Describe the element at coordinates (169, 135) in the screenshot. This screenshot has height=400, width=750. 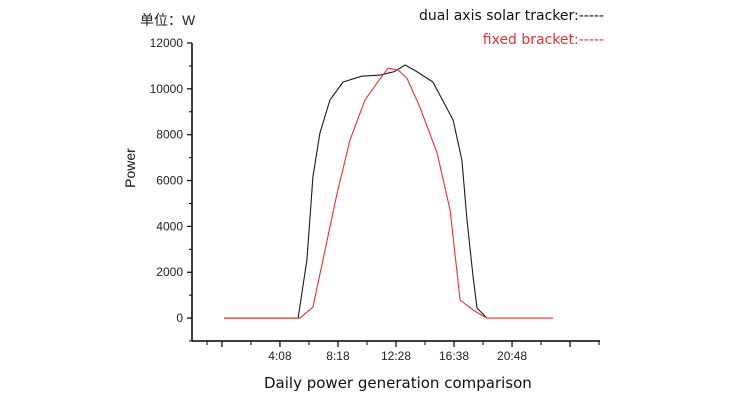
I see `y-tick-label: 8000` at that location.